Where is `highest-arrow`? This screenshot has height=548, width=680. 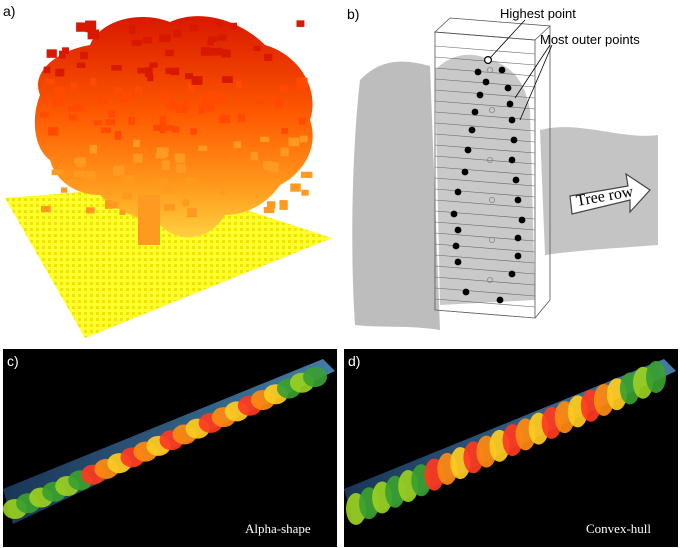
highest-arrow is located at coordinates (507, 39).